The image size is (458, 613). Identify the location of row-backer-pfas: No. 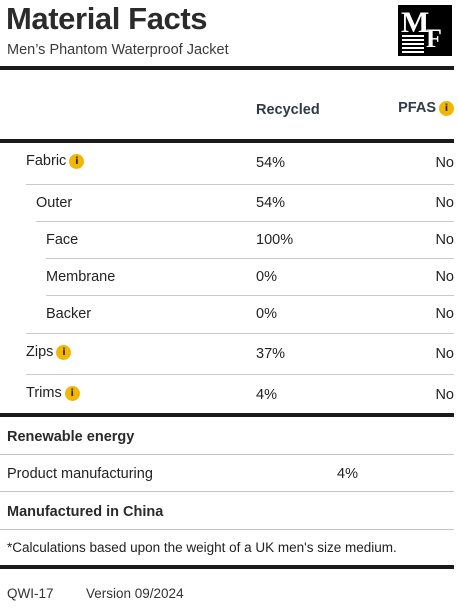
(444, 314).